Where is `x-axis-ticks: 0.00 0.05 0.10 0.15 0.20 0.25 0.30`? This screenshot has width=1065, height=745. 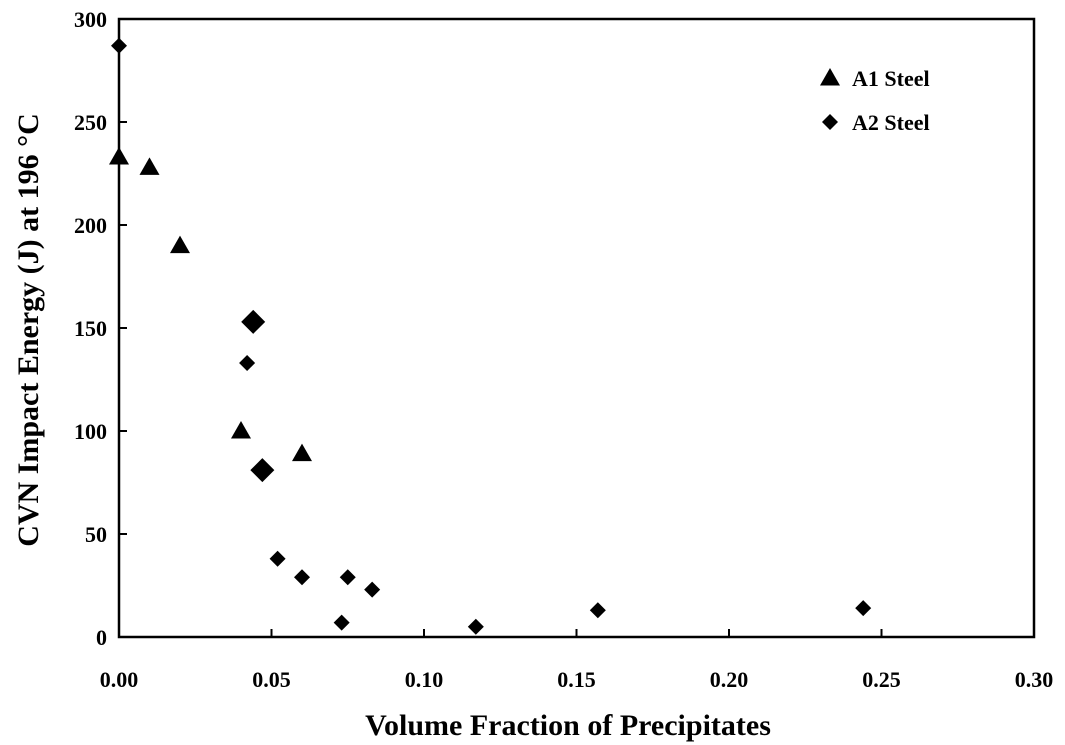 x-axis-ticks: 0.00 0.05 0.10 0.15 0.20 0.25 0.30 is located at coordinates (577, 660).